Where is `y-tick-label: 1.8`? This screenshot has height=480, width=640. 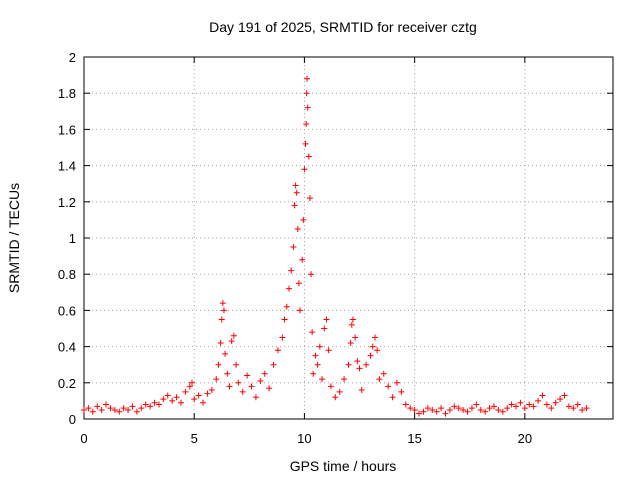
y-tick-label: 1.8 is located at coordinates (67, 93).